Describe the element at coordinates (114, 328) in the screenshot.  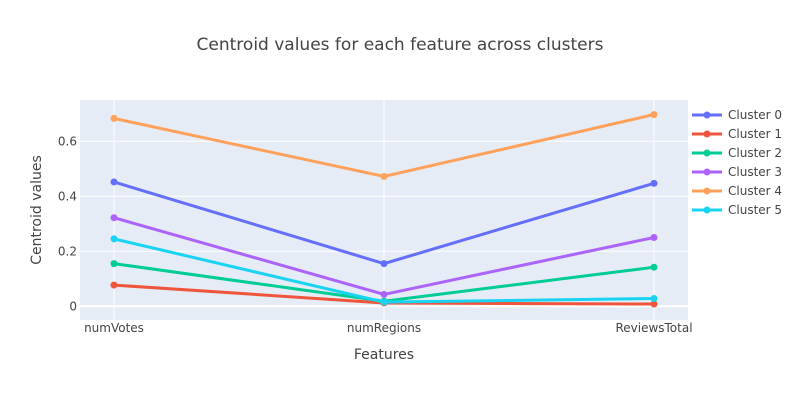
I see `x-tick-label: numVotes` at that location.